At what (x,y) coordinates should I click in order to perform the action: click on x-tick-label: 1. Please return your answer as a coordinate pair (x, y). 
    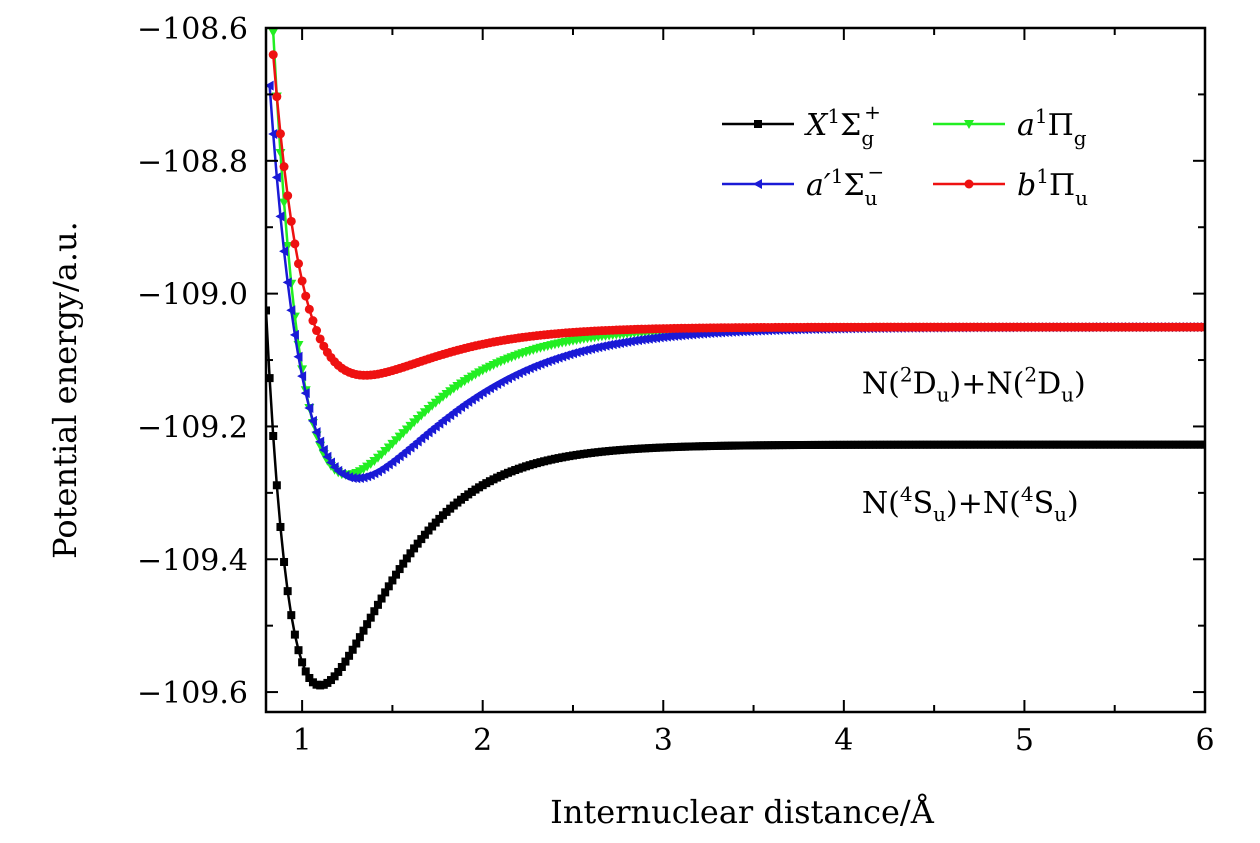
    Looking at the image, I should click on (302, 740).